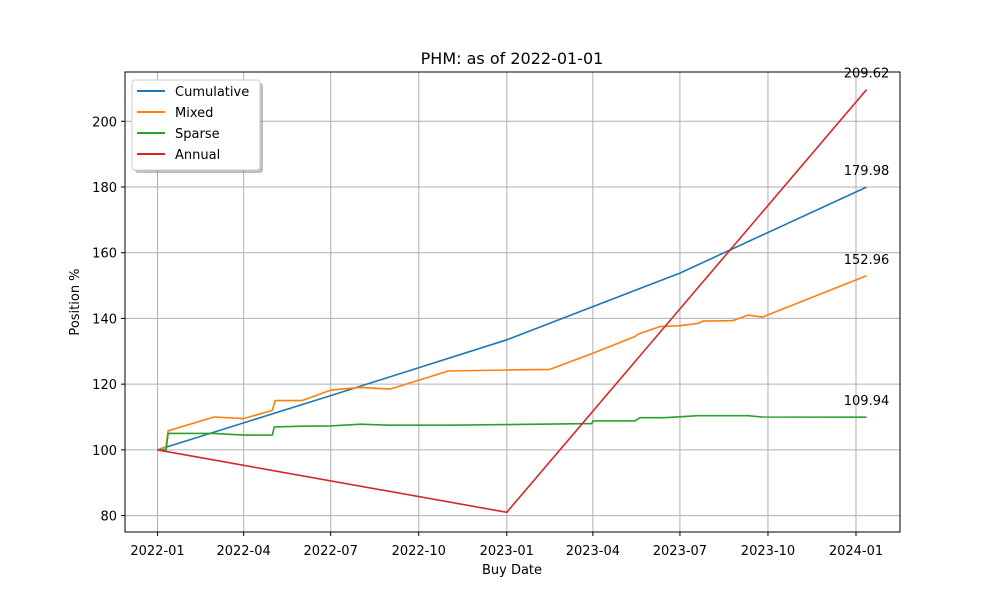 The image size is (1000, 600). I want to click on end-labels: 179.98 152.96 109.94 209.62, so click(867, 238).